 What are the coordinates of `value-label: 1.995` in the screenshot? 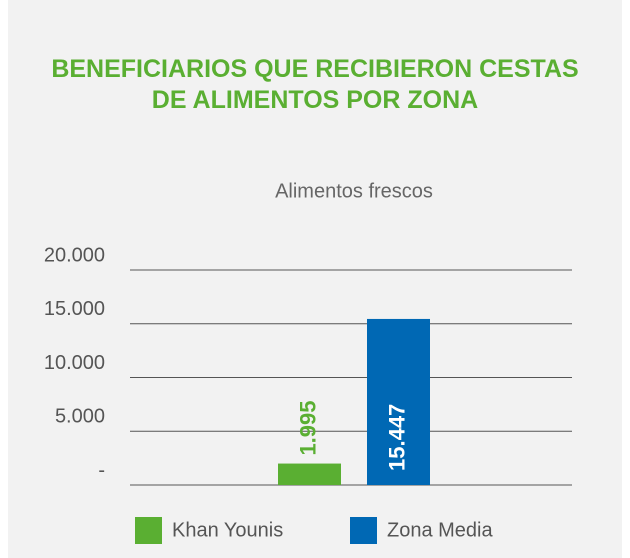 It's located at (307, 427).